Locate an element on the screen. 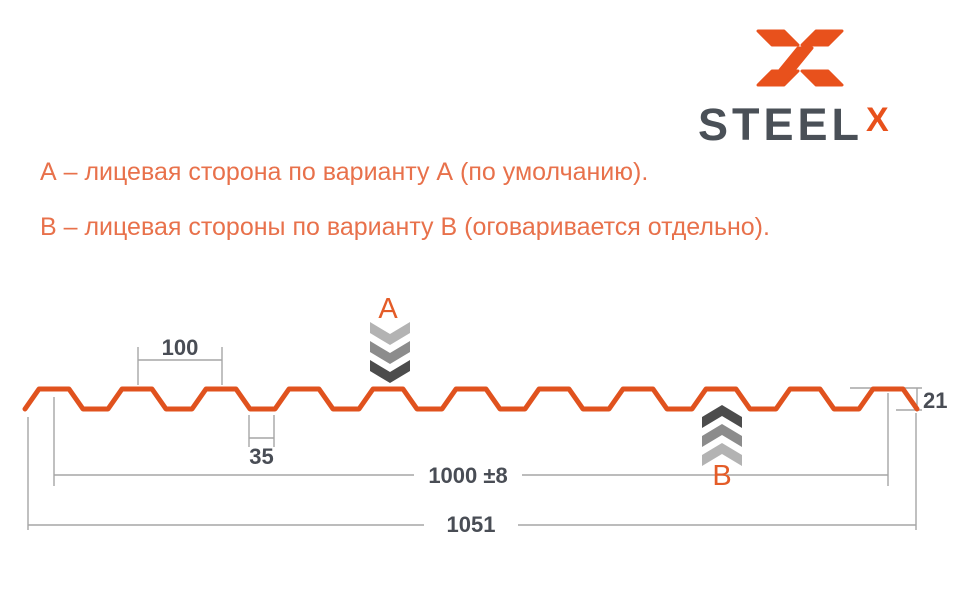 This screenshot has width=970, height=593. marker-letter-b: В is located at coordinates (722, 476).